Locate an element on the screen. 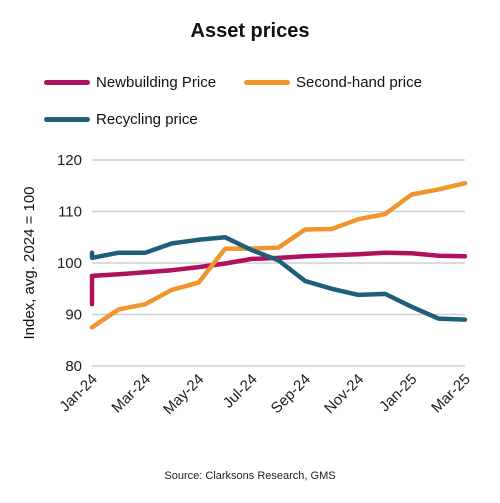 Image resolution: width=500 pixels, height=503 pixels. x-tick-label: Mar-25 is located at coordinates (451, 394).